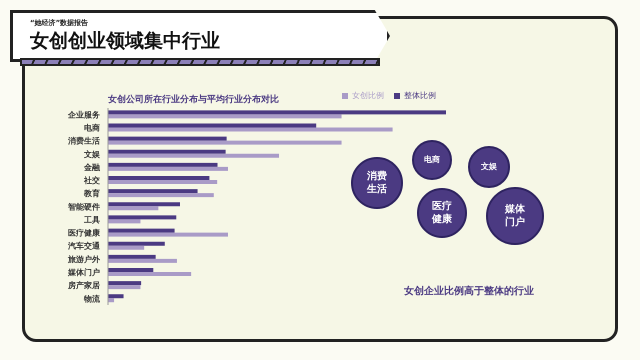 This screenshot has height=360, width=640. Describe the element at coordinates (92, 298) in the screenshot. I see `y-tick-label: 物流` at that location.